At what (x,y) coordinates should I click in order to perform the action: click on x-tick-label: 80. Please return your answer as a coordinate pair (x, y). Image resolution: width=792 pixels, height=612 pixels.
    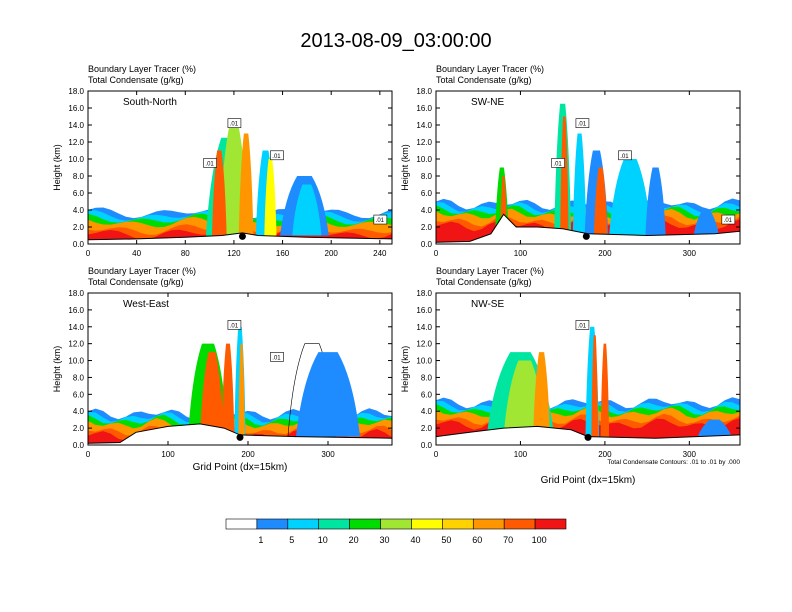
    Looking at the image, I should click on (185, 253).